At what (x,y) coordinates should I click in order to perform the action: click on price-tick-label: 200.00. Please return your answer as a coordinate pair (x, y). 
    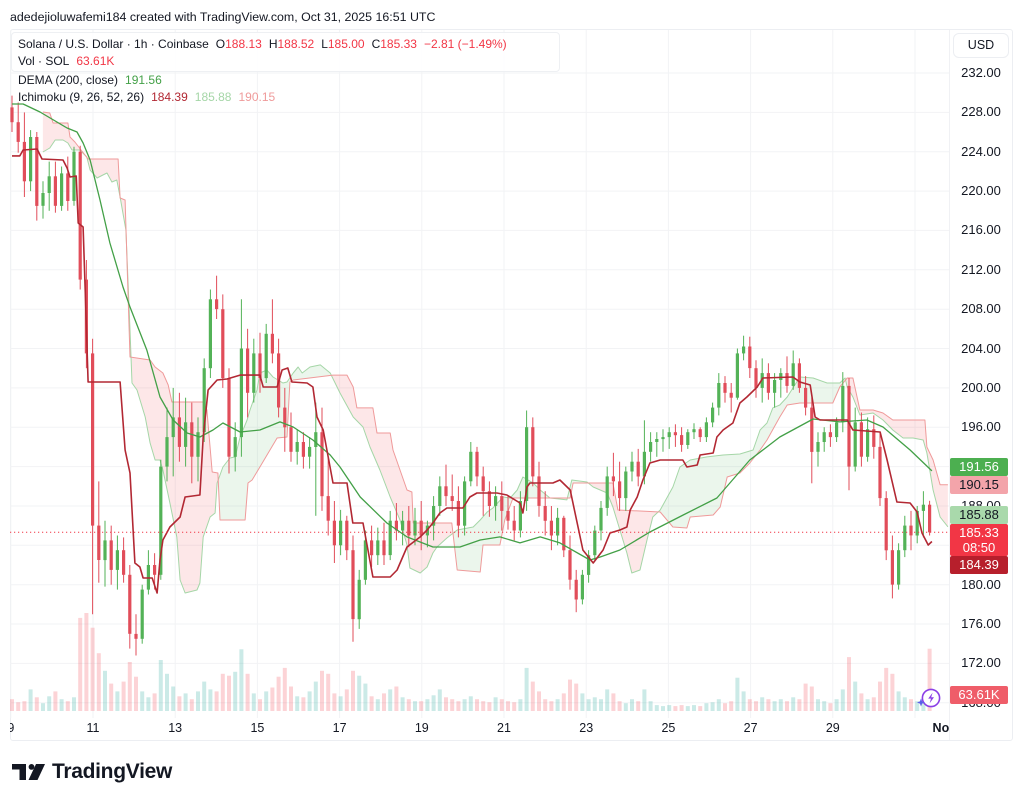
    Looking at the image, I should click on (981, 387).